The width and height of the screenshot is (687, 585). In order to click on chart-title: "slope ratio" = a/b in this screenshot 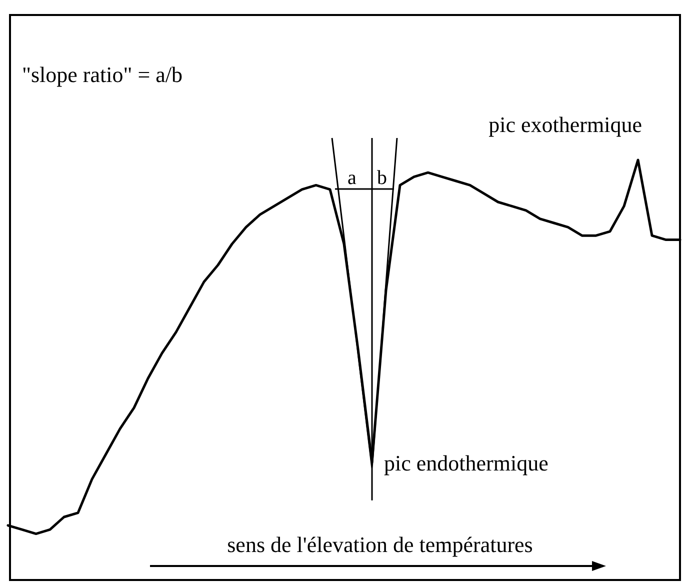, I will do `click(102, 74)`.